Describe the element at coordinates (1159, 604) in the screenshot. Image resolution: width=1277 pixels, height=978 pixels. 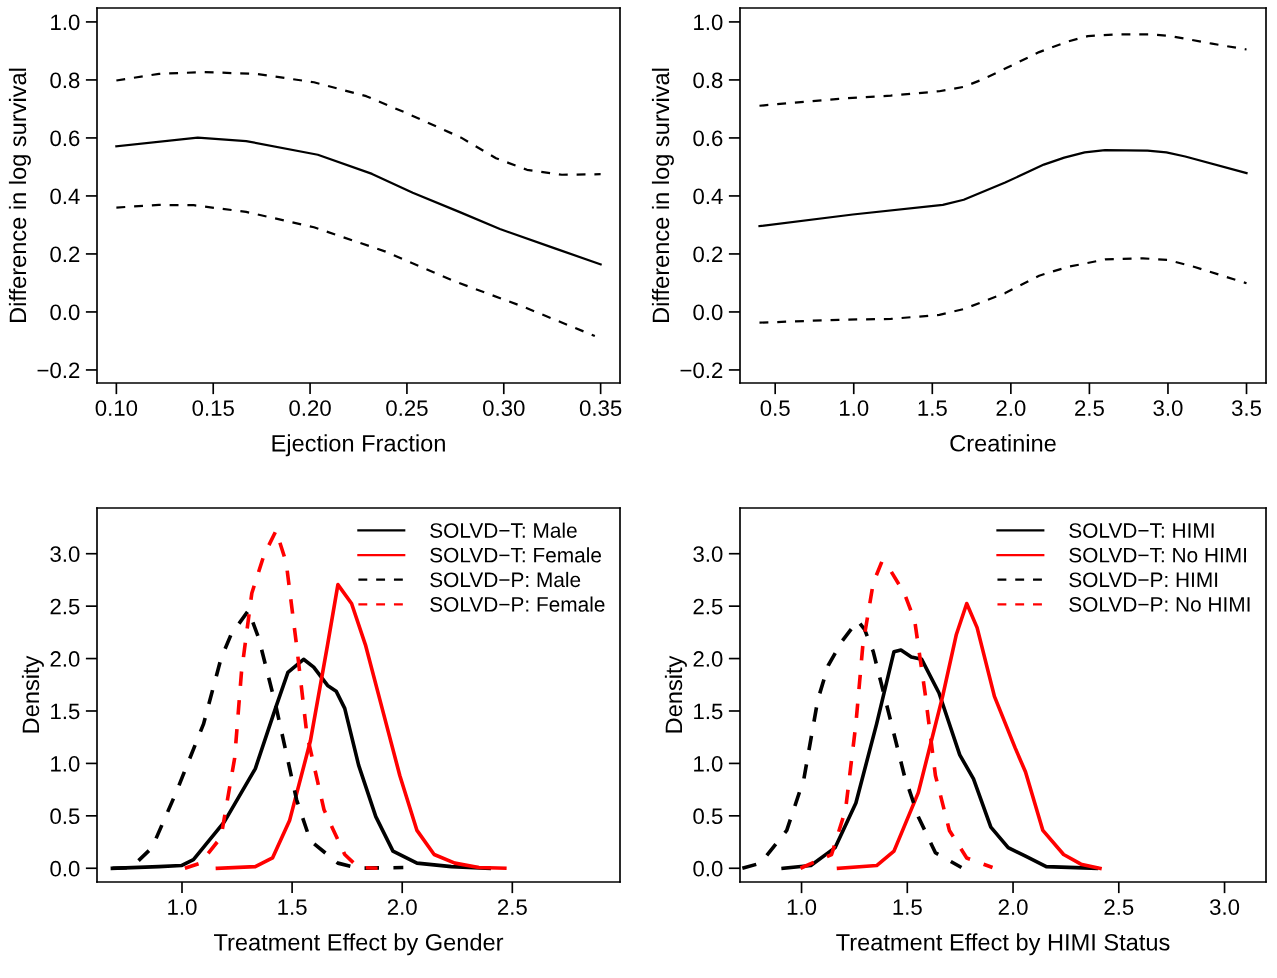
I see `legend-label: SOLVD−P: No HIMI` at that location.